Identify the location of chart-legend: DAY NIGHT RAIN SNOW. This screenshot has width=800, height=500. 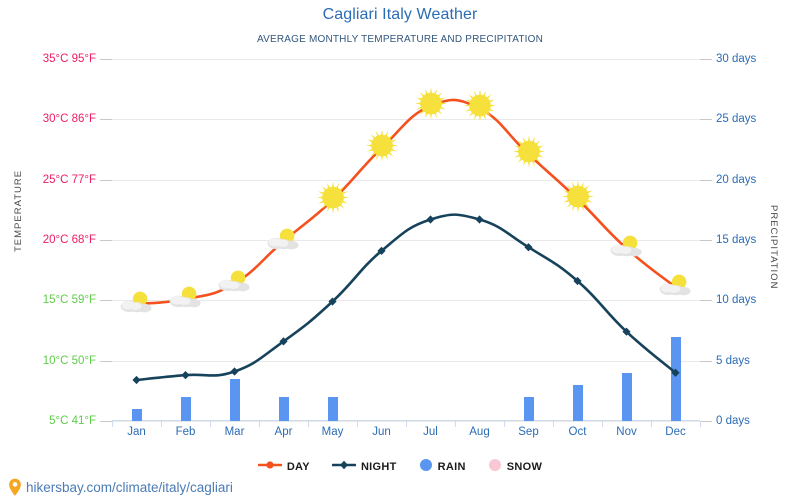
(400, 466).